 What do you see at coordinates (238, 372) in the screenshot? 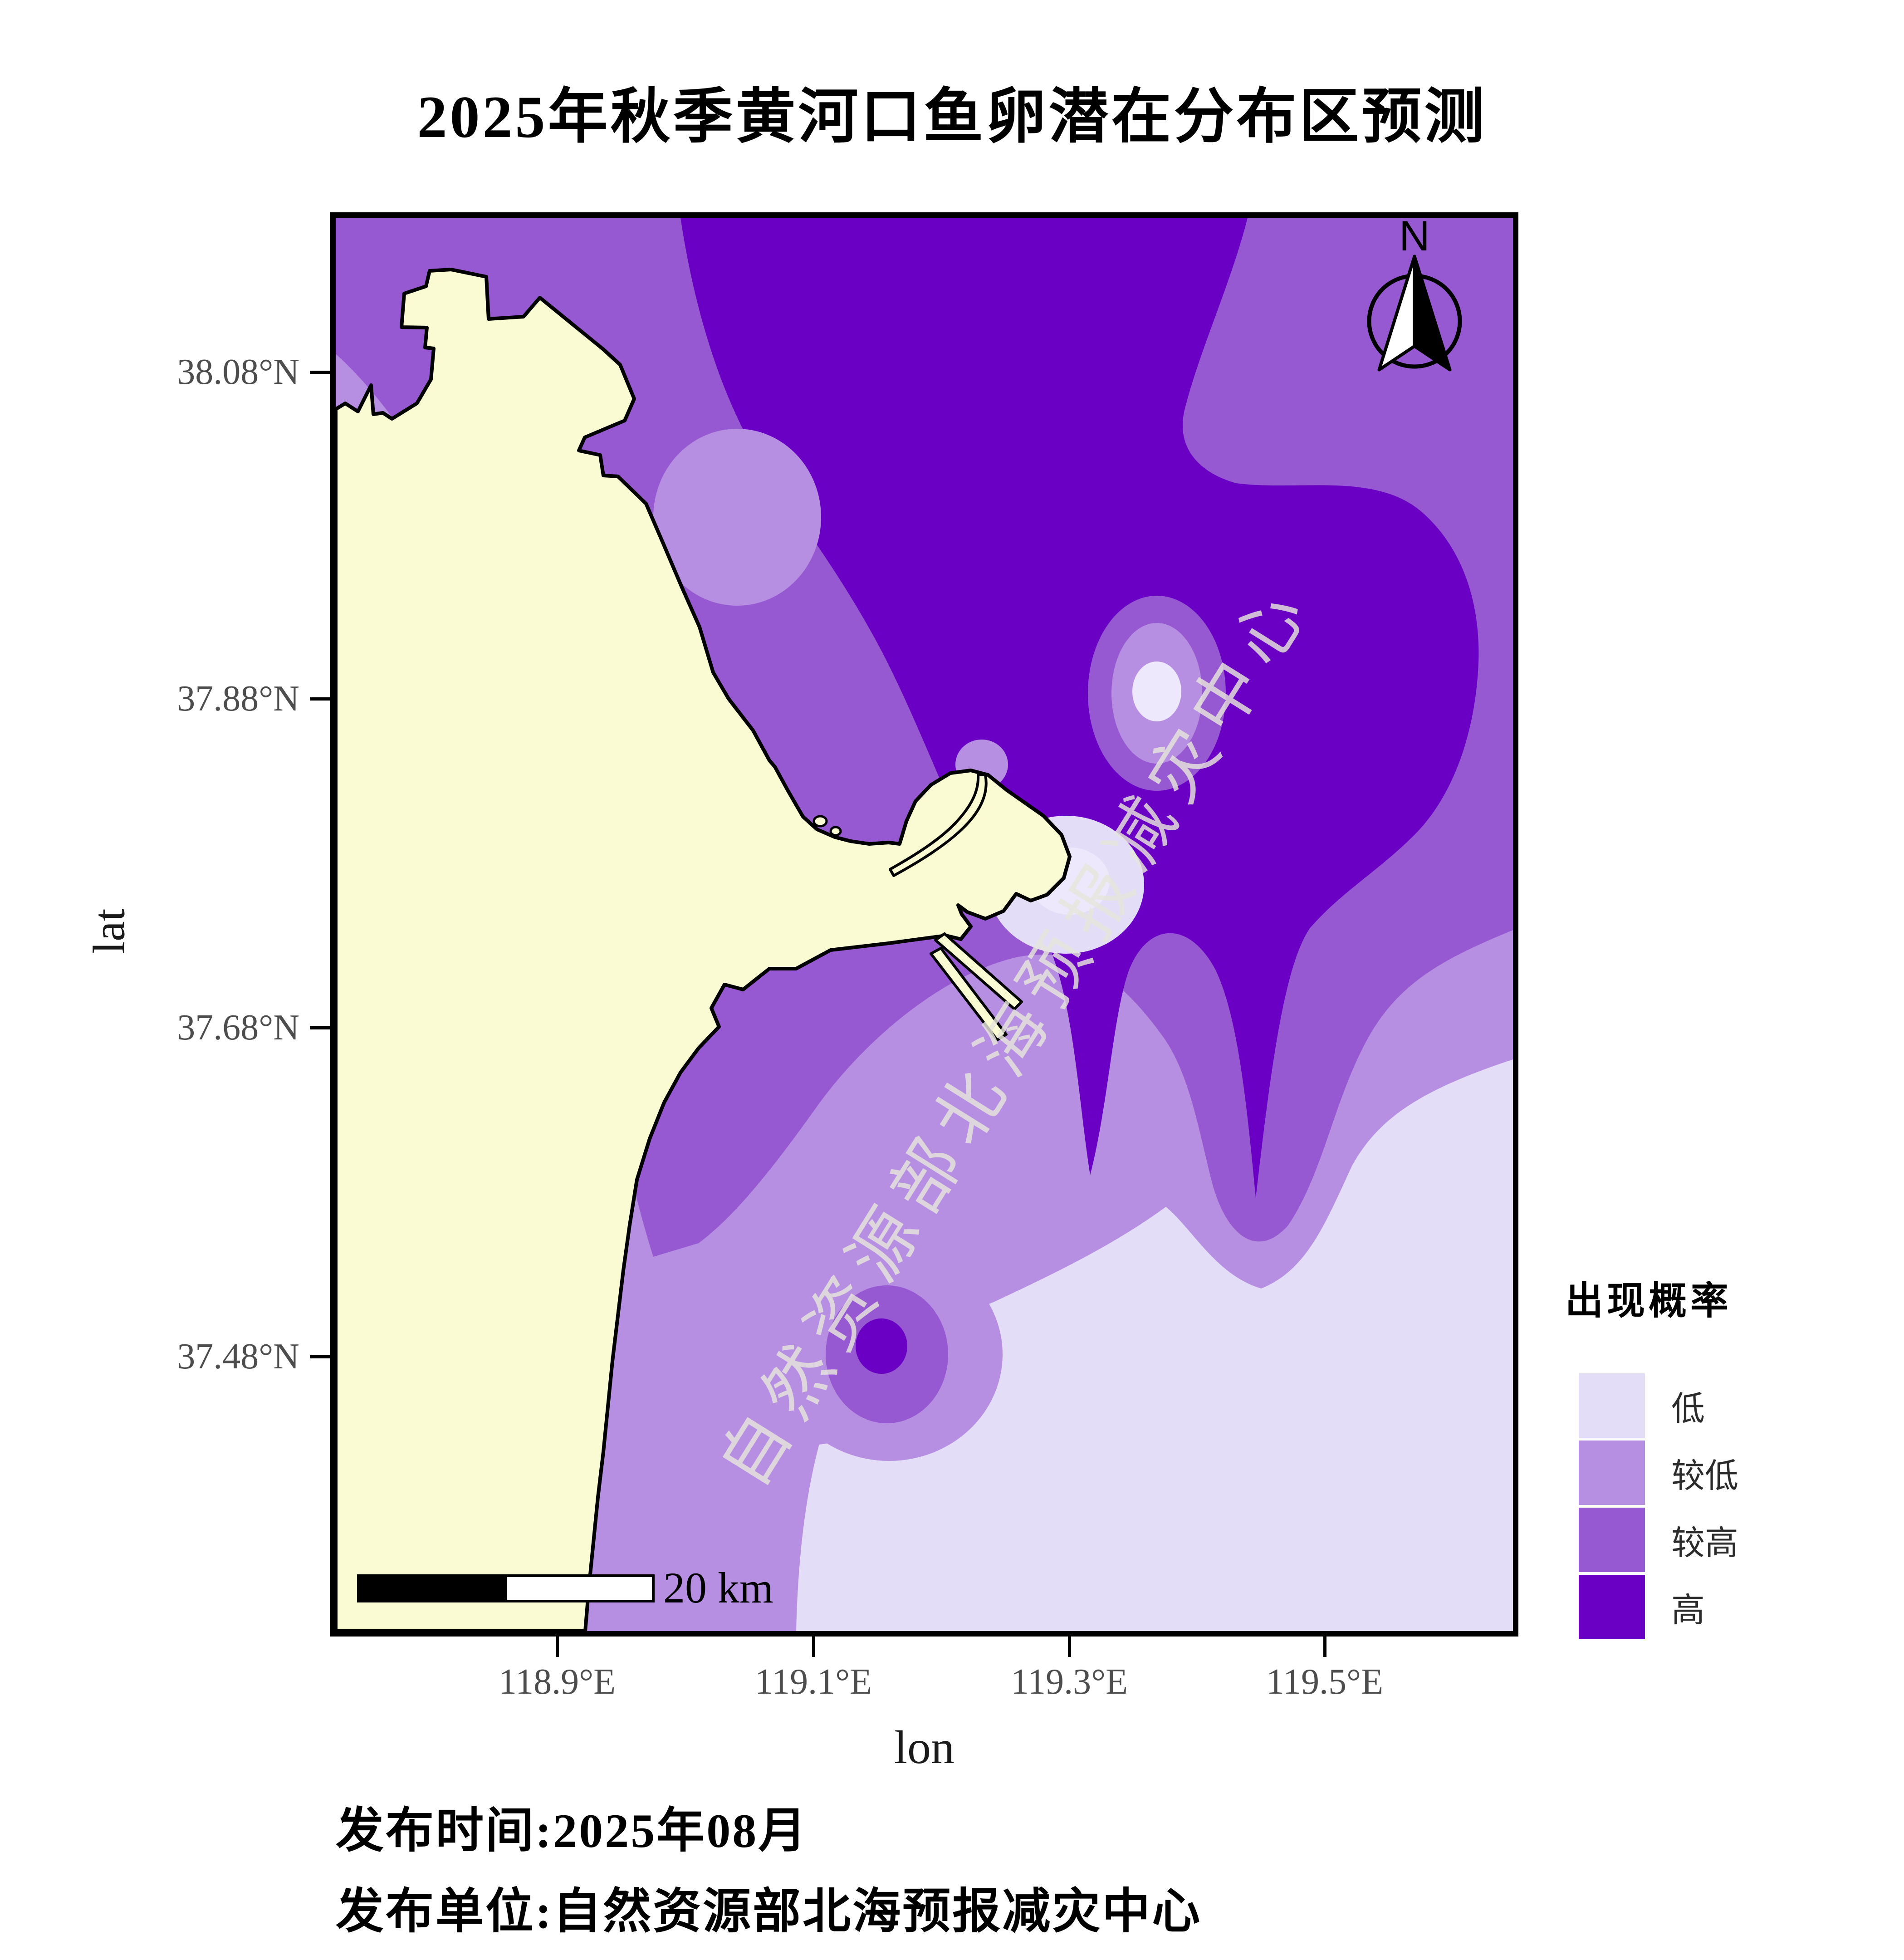
I see `y-tick-label-1: 38.08°N` at bounding box center [238, 372].